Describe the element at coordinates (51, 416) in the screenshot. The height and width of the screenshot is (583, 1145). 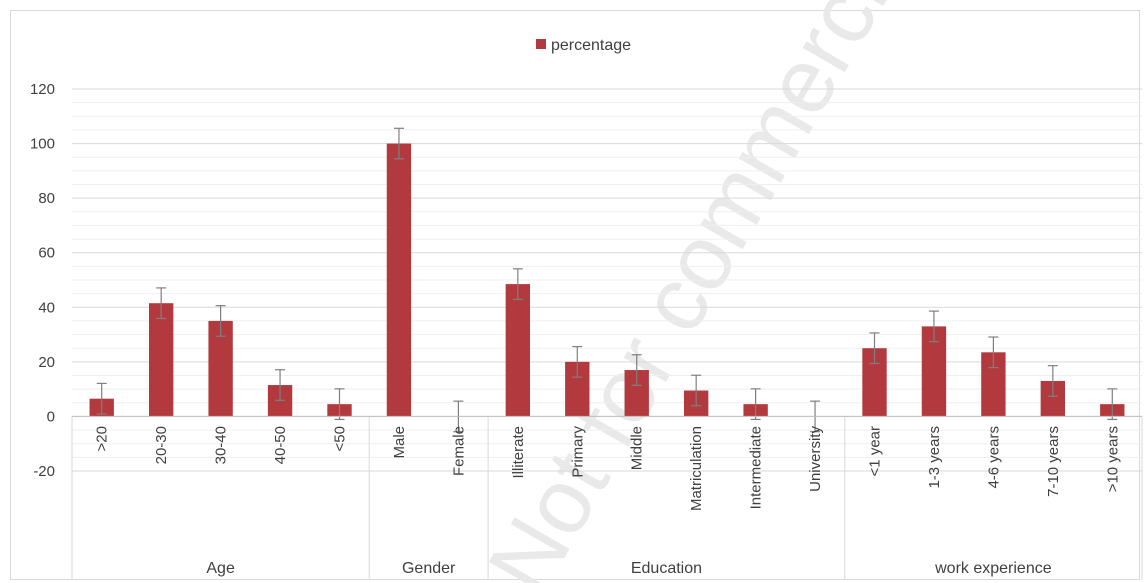
I see `y-tick-label: 0` at that location.